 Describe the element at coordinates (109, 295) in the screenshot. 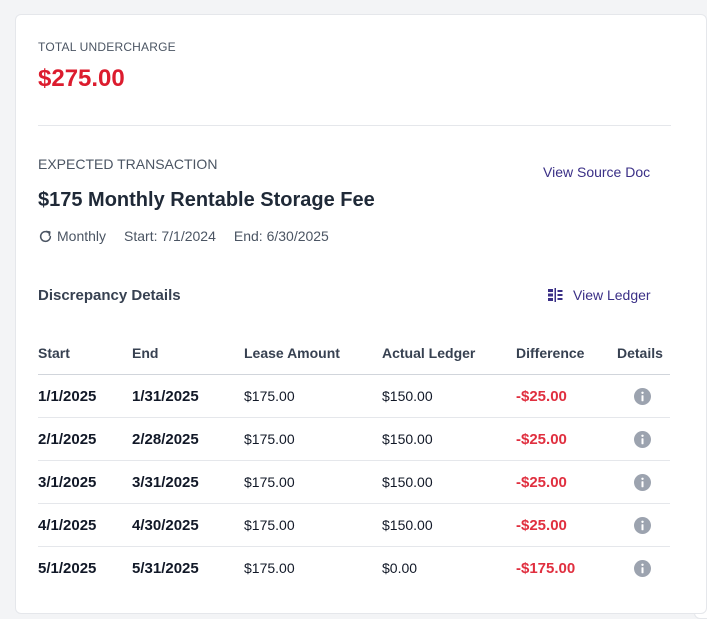

I see `discrepancy-details-title: Discrepancy Details` at that location.